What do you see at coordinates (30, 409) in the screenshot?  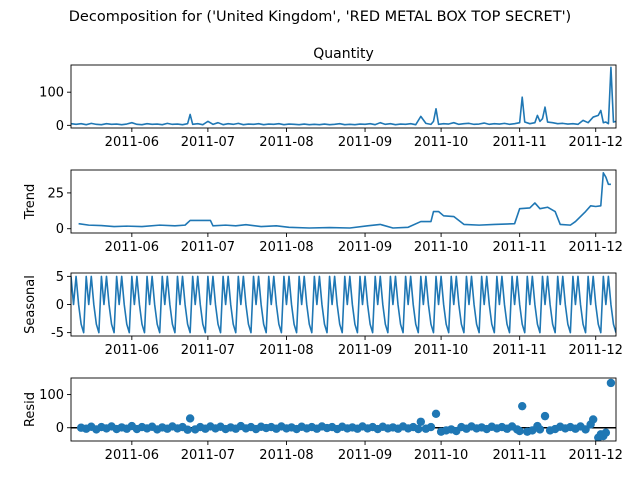 I see `y-axis-label: Resid` at bounding box center [30, 409].